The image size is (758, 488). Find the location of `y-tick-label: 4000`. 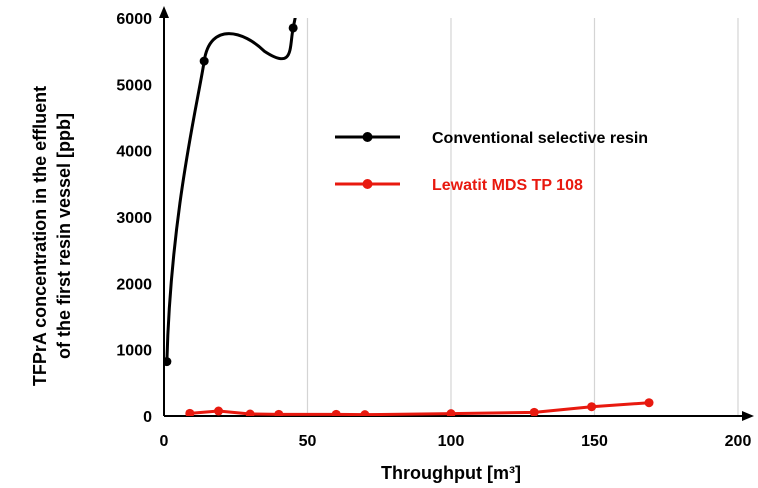

y-tick-label: 4000 is located at coordinates (134, 152).